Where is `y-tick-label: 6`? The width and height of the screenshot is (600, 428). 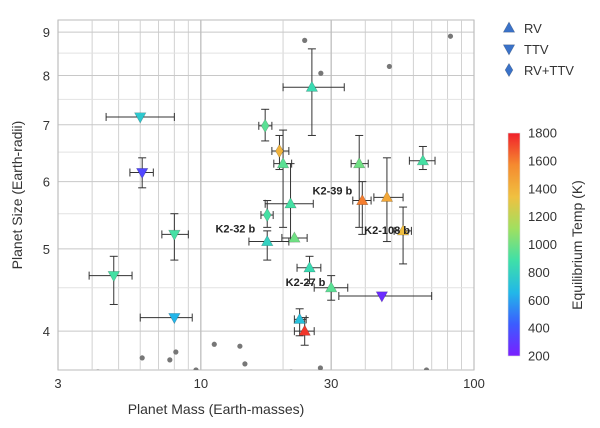
y-tick-label: 6 is located at coordinates (46, 182).